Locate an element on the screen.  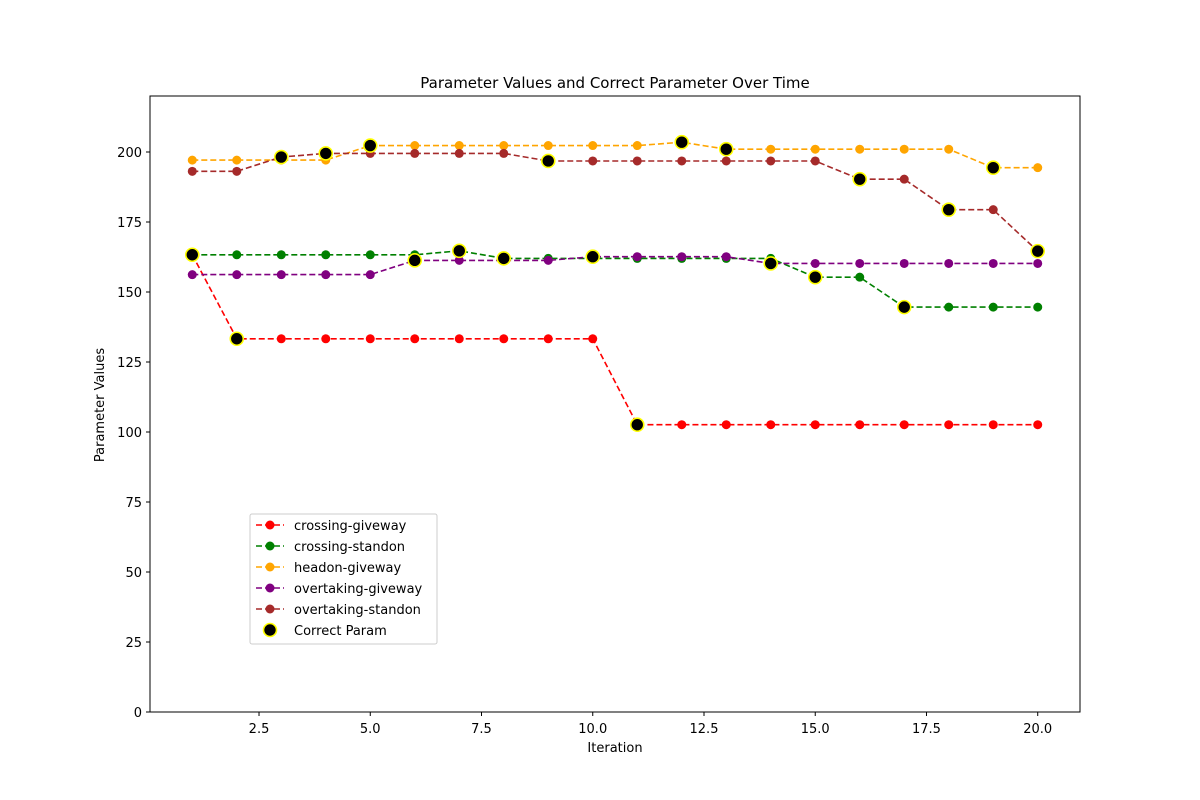
y-tick-label: 75 is located at coordinates (133, 503).